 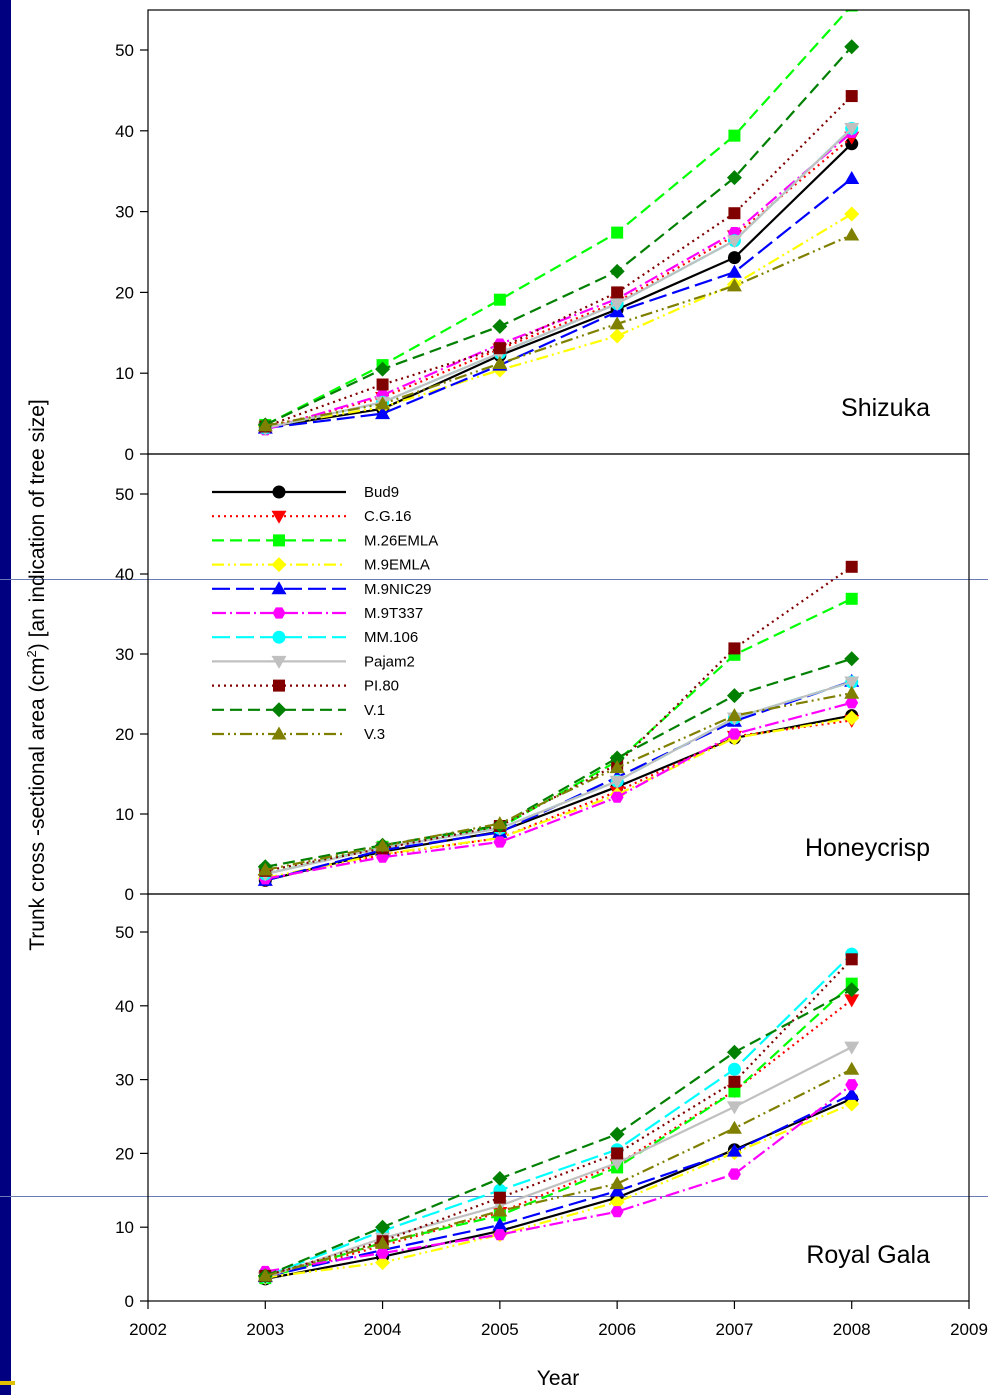 I want to click on legend-label: Pajam2, so click(x=389, y=661).